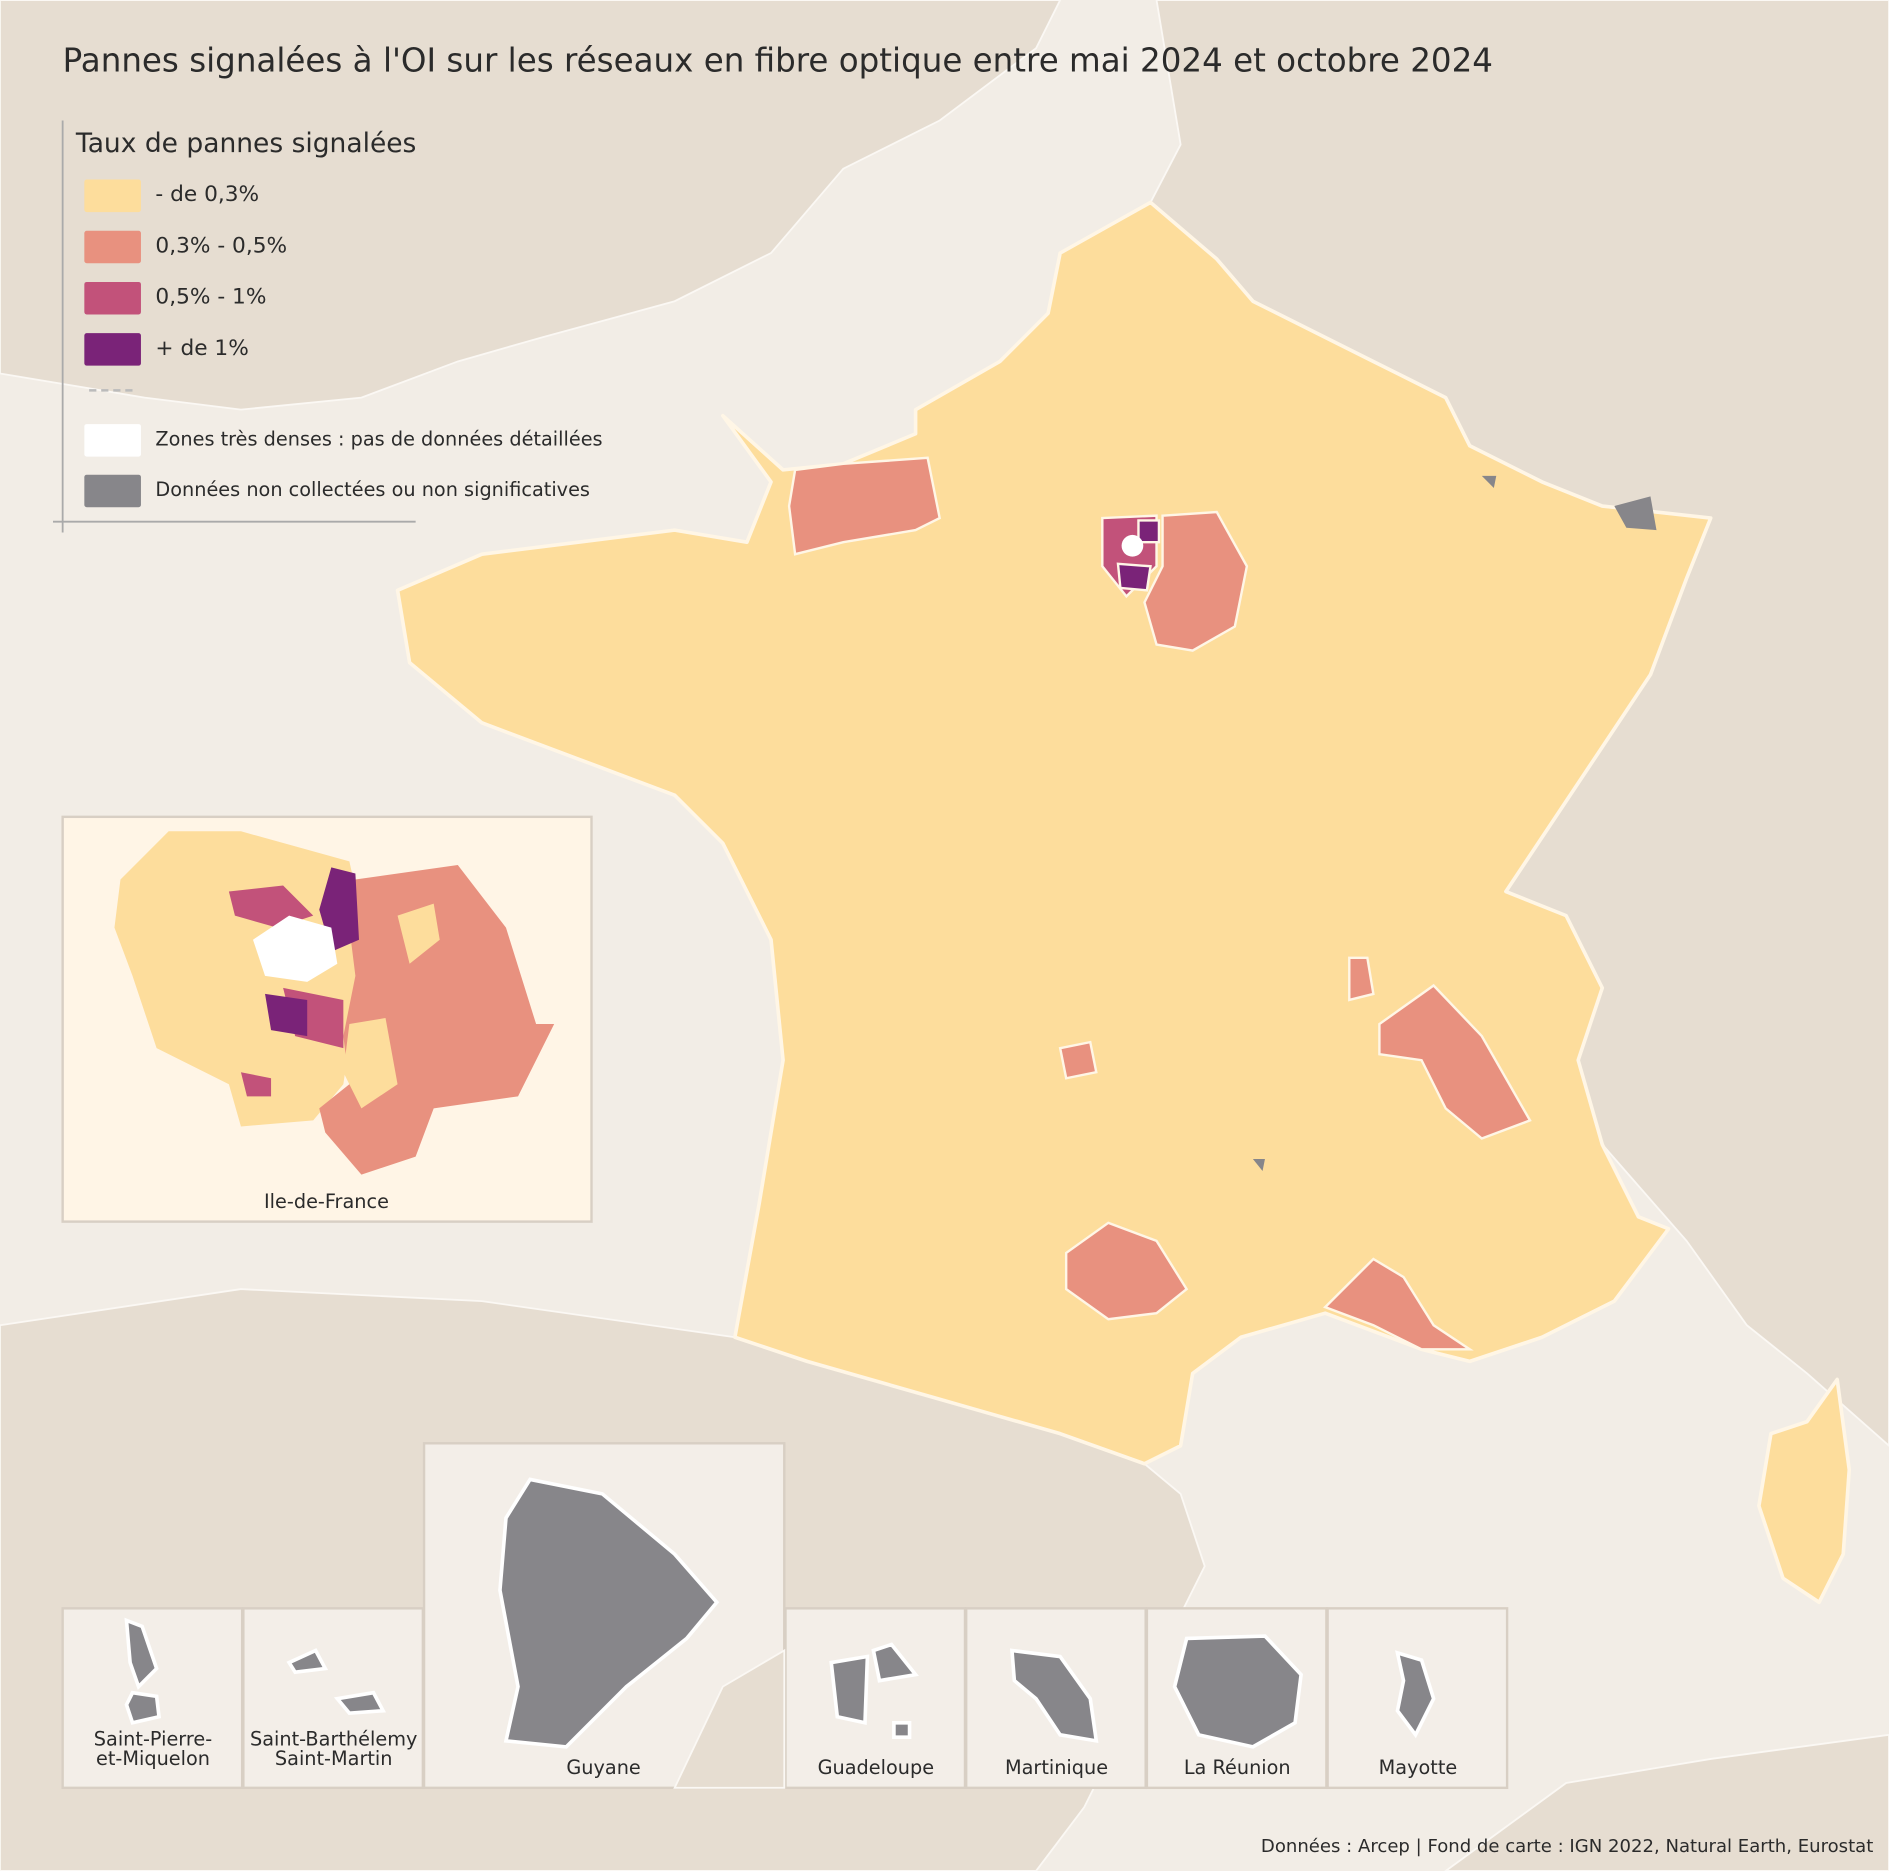  What do you see at coordinates (876, 1767) in the screenshot?
I see `inset-label: Guadeloupe` at bounding box center [876, 1767].